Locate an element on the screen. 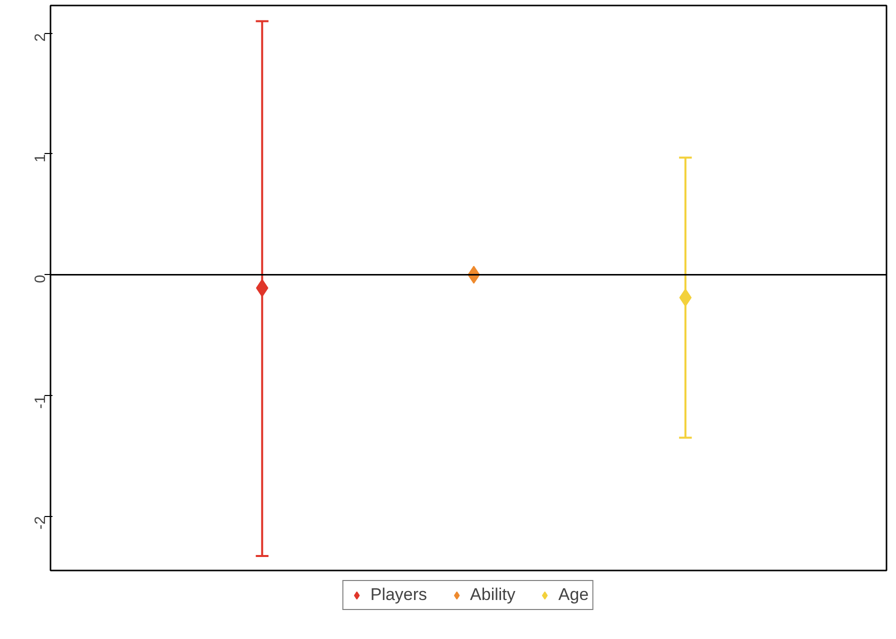 The image size is (896, 639). y-tick-label: 1 is located at coordinates (40, 158).